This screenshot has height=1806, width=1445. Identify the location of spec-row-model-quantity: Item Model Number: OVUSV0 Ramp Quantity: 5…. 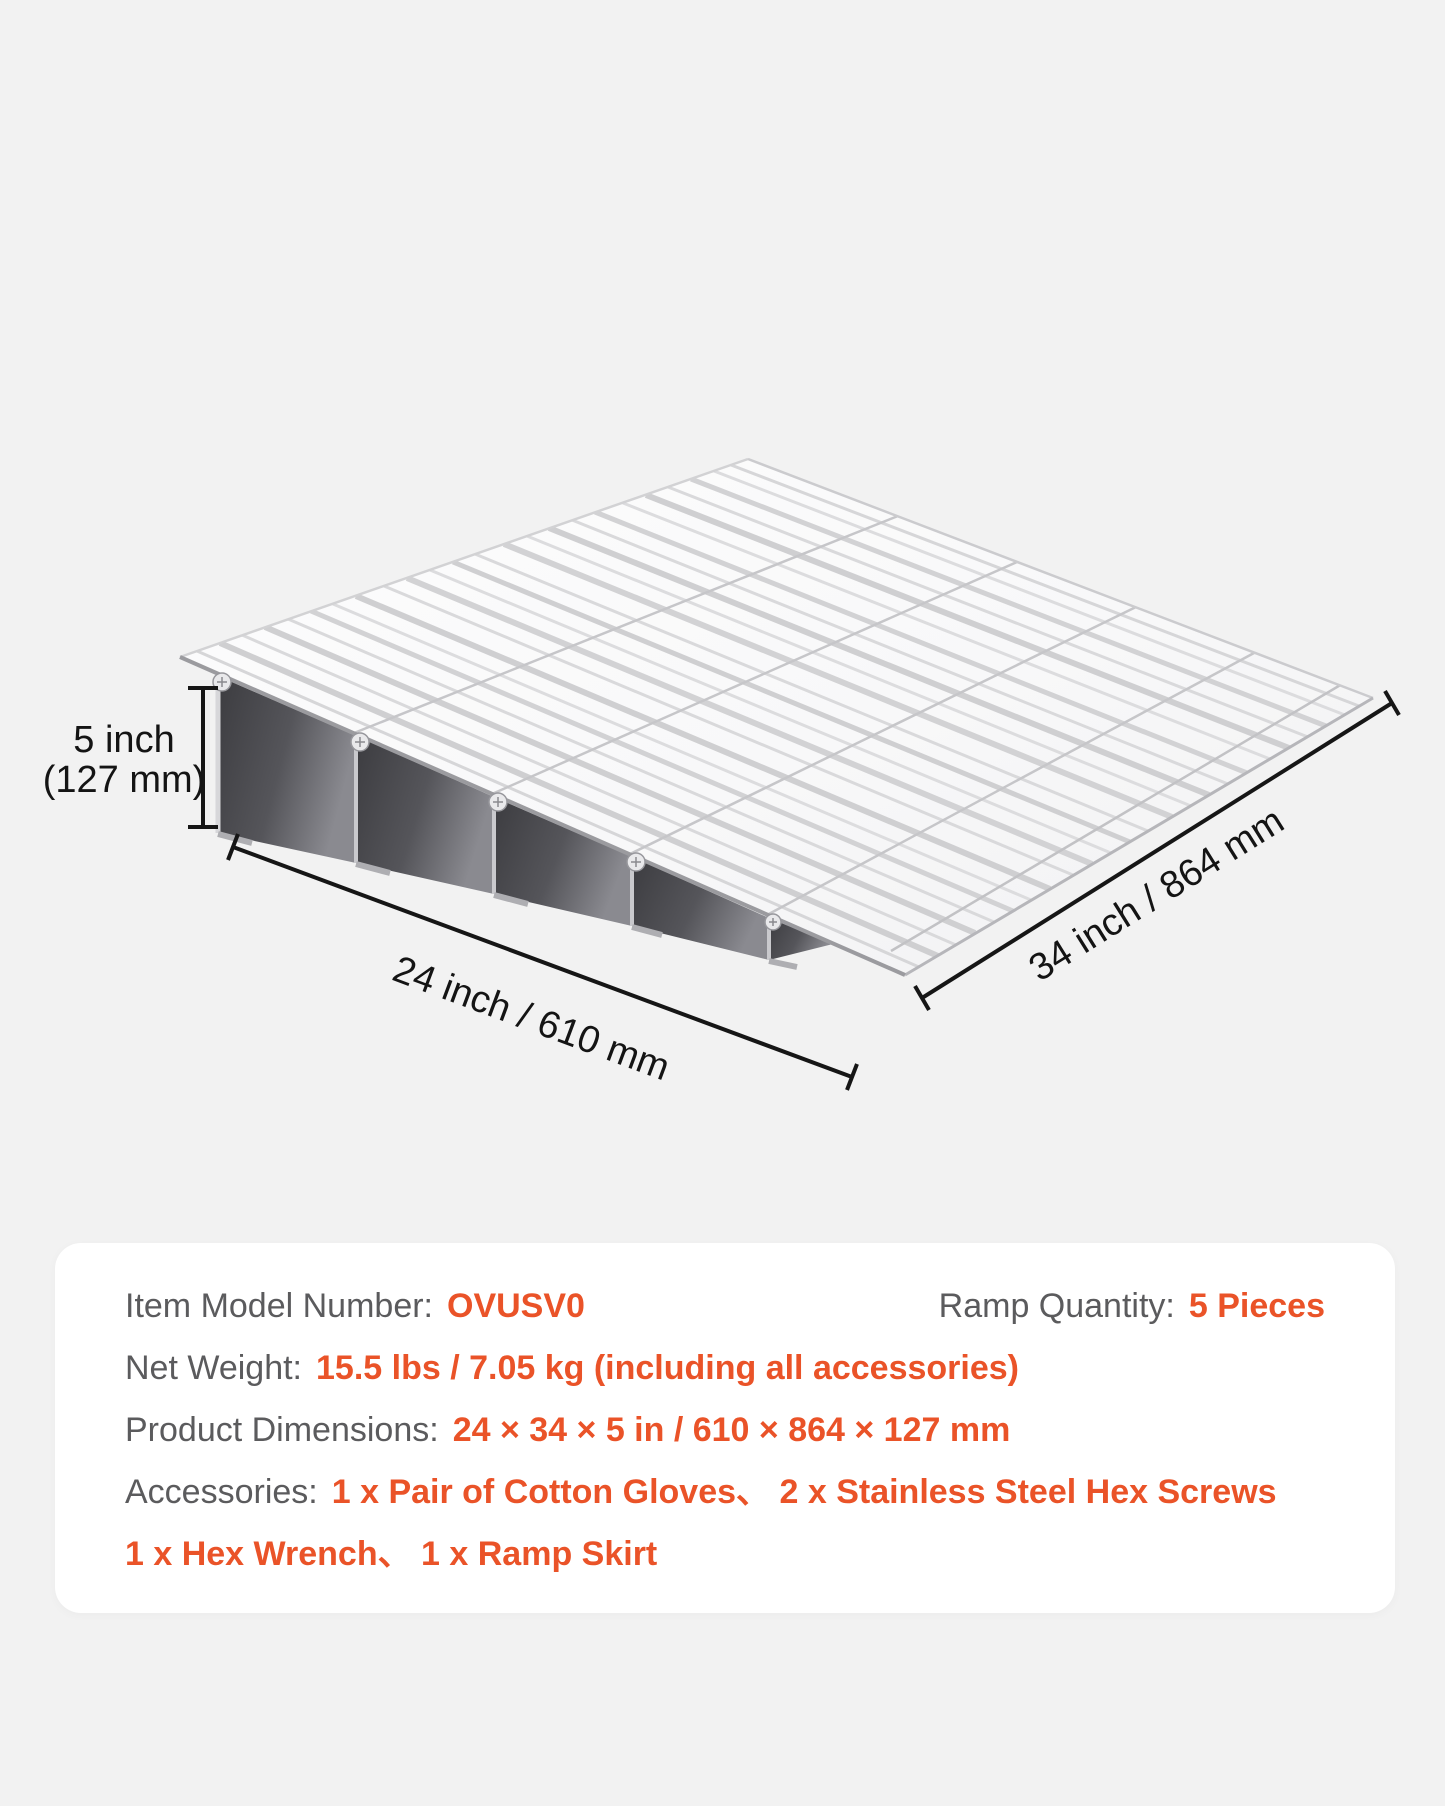
(725, 1306).